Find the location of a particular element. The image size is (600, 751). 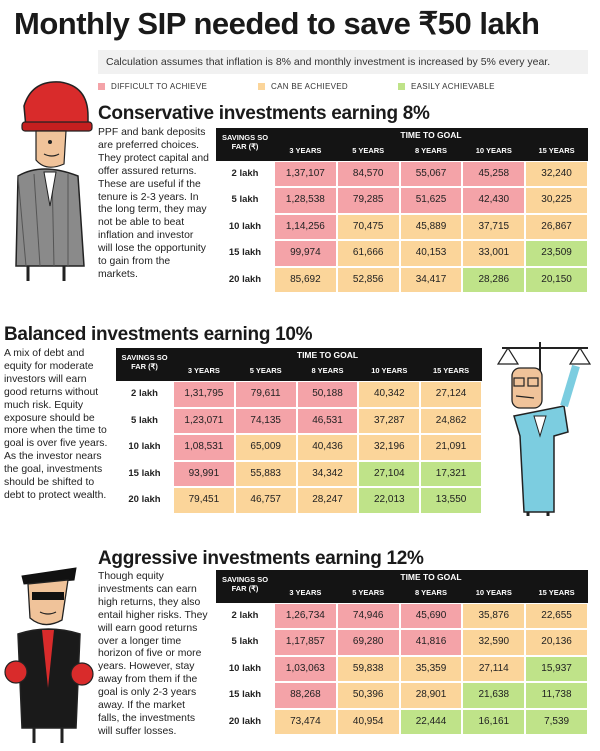

legend-swatch-achievable is located at coordinates (261, 87).